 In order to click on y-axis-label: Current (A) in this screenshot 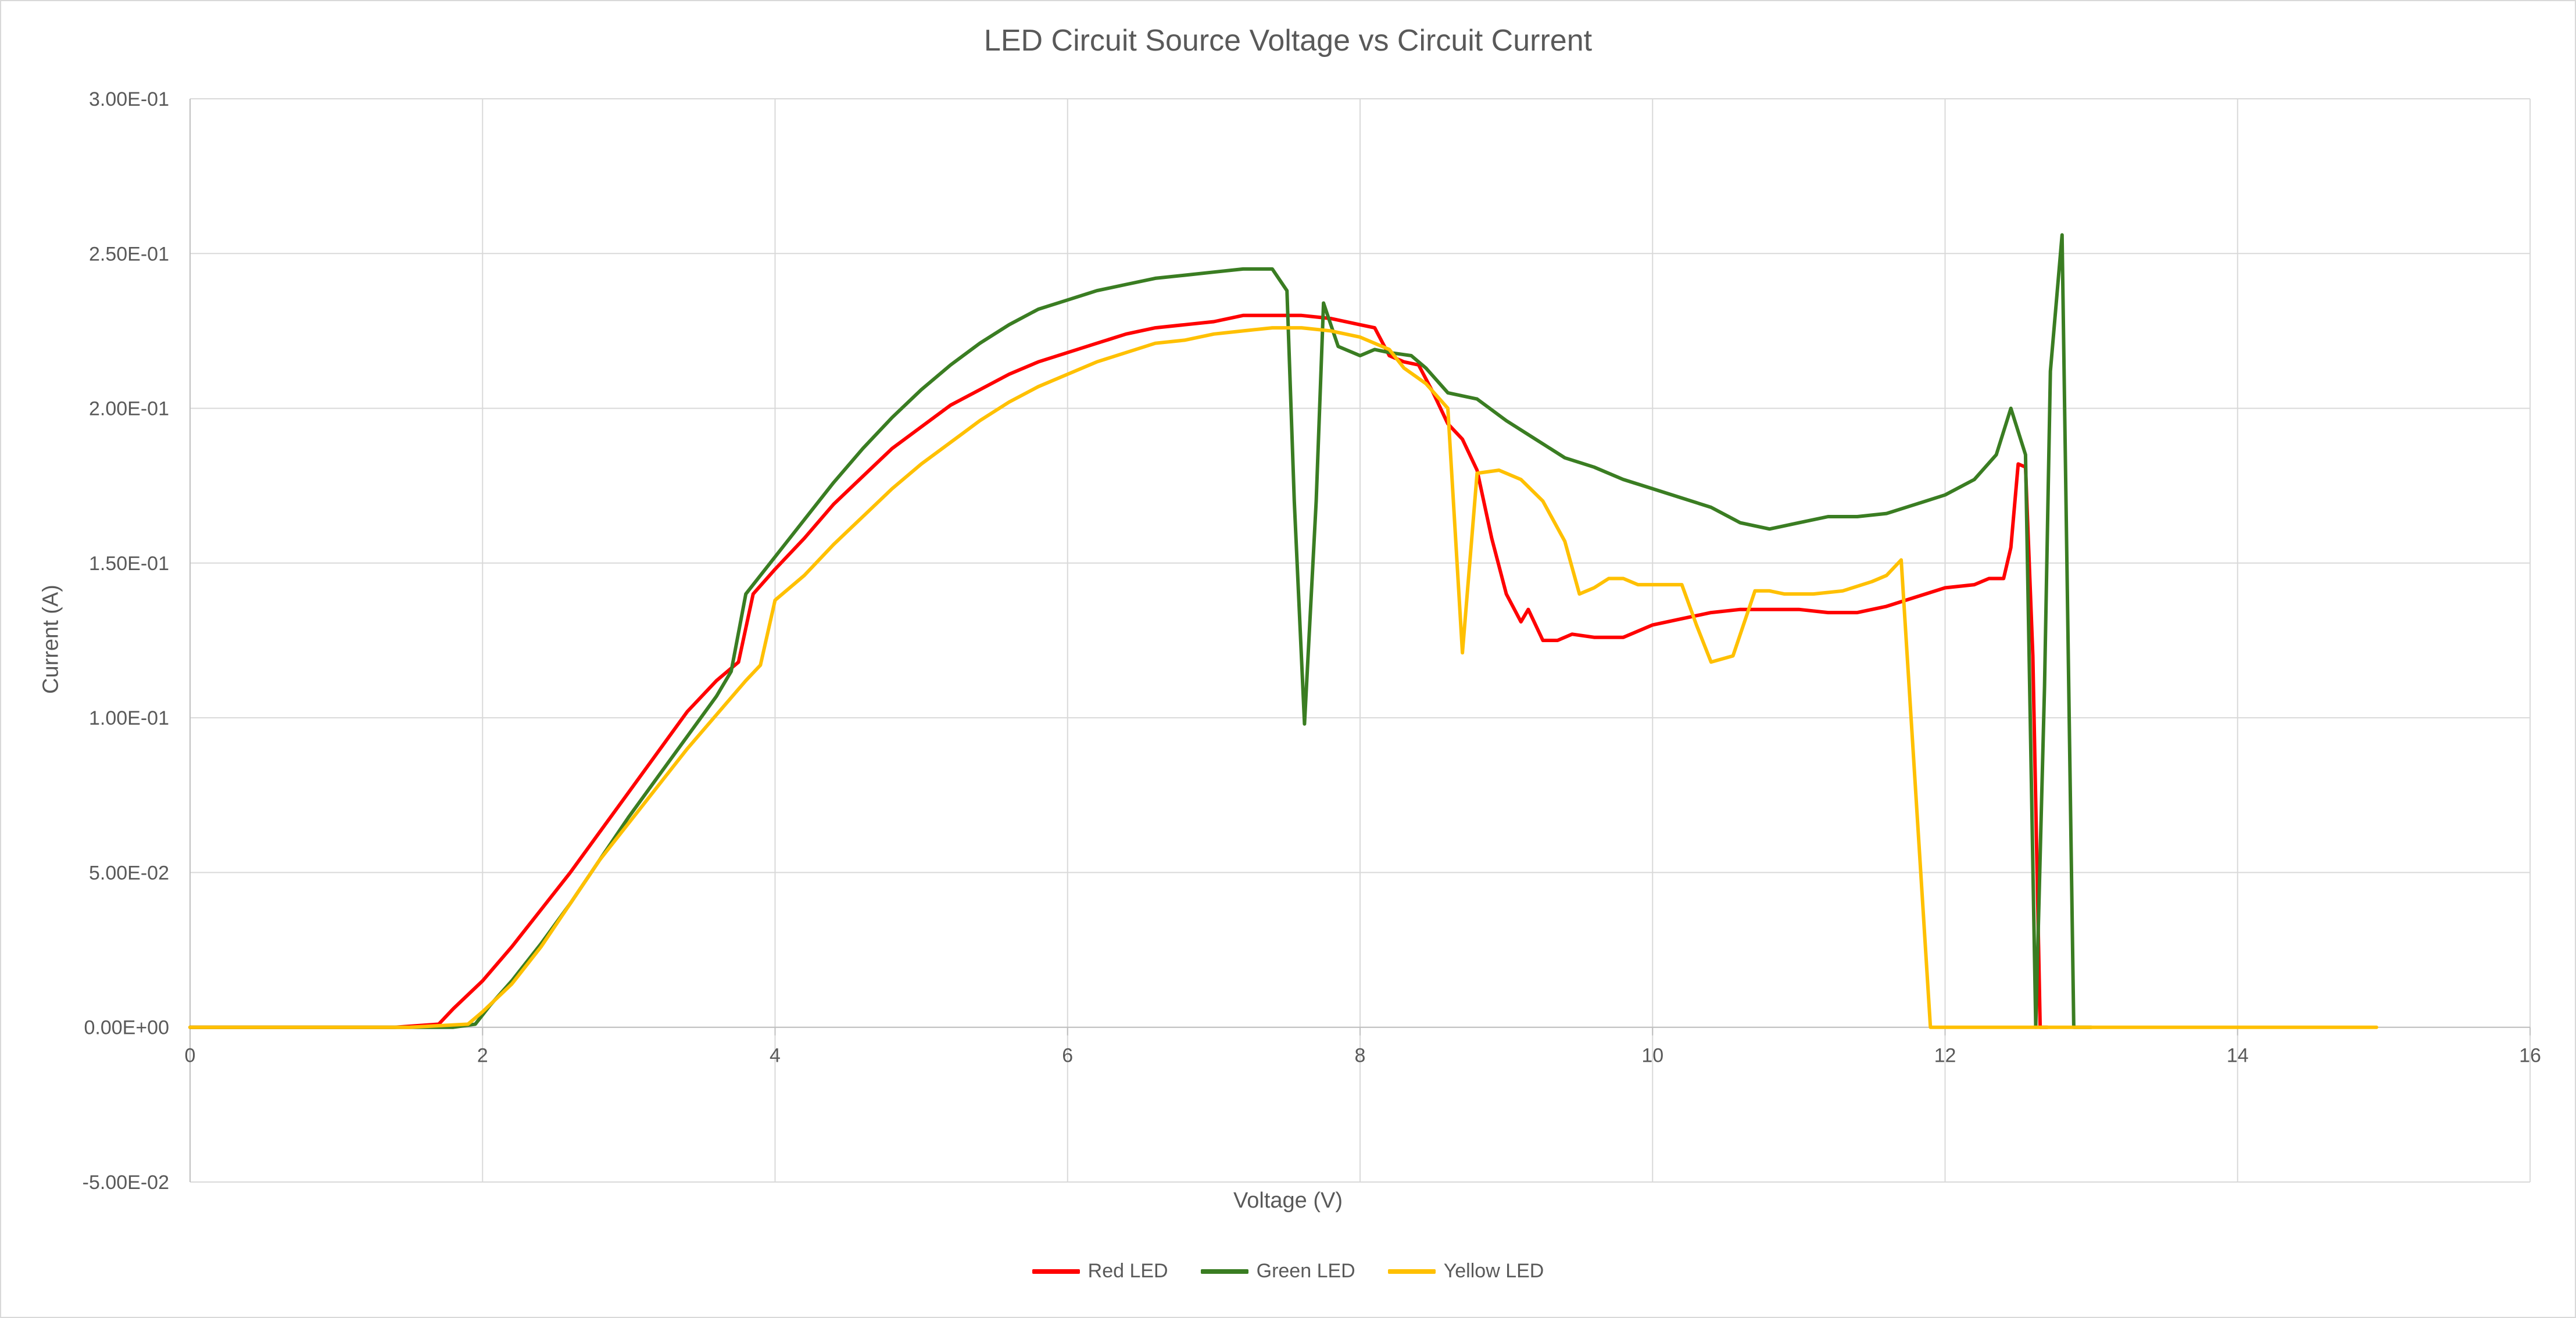, I will do `click(51, 640)`.